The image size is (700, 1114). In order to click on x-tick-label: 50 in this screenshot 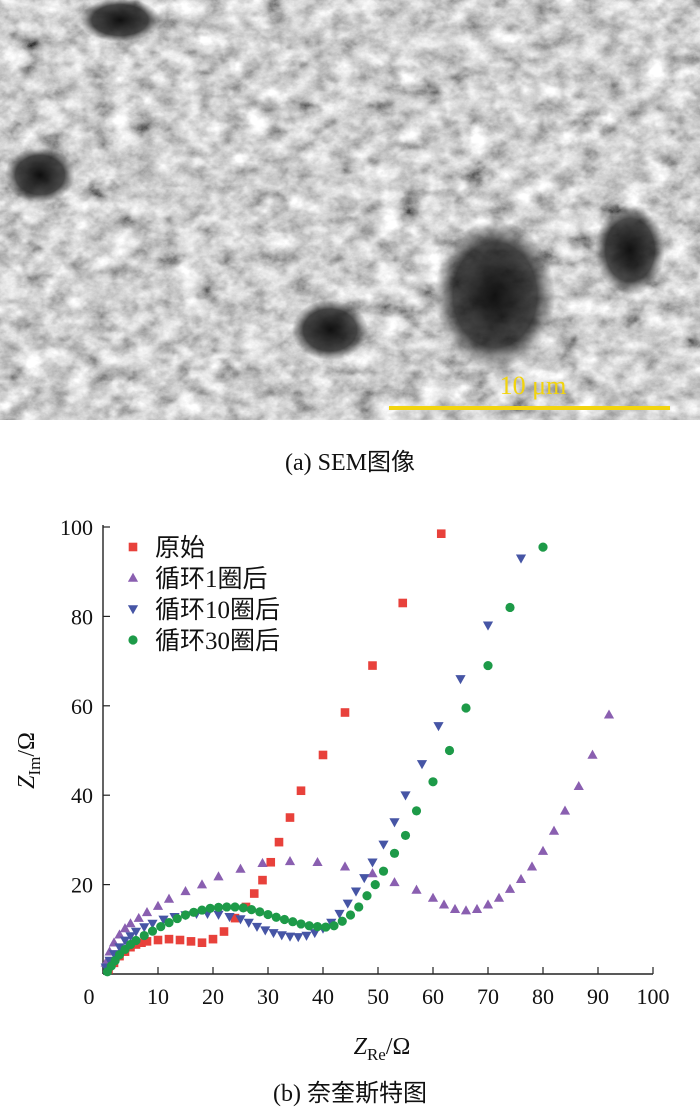, I will do `click(378, 996)`.